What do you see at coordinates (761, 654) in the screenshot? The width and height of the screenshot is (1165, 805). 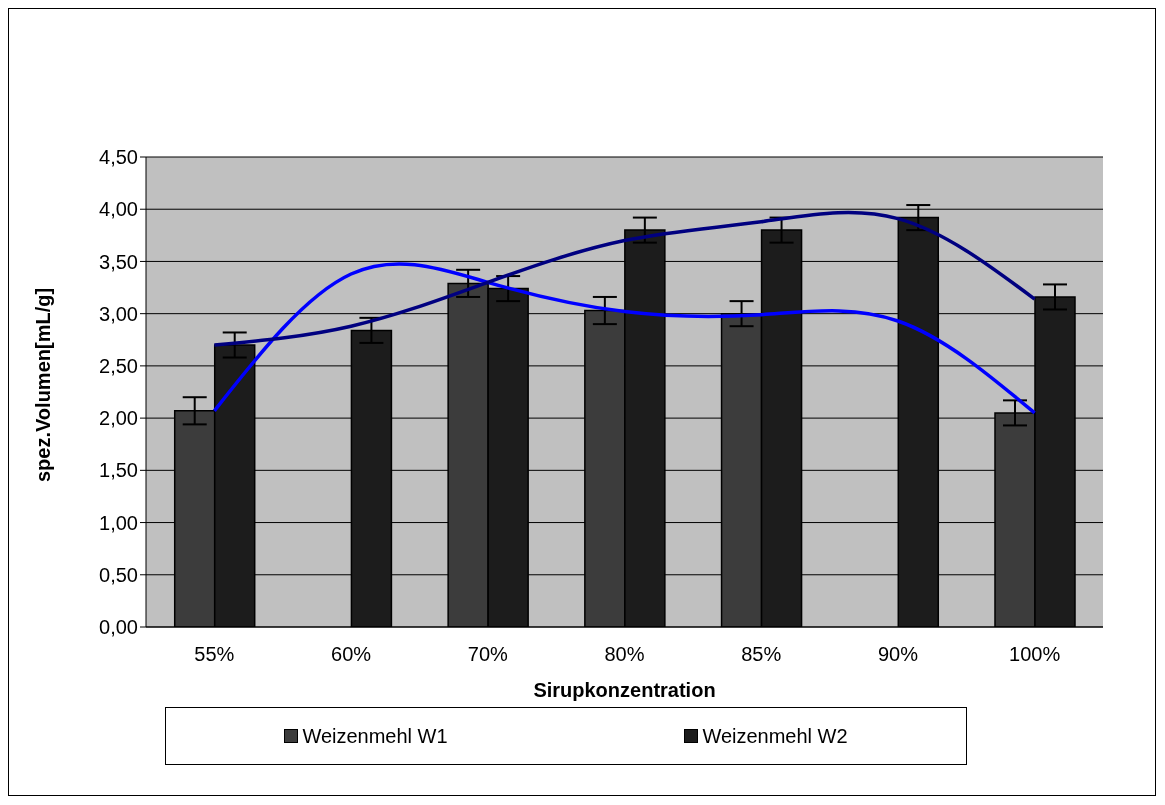 I see `x-tick-label: 85%` at bounding box center [761, 654].